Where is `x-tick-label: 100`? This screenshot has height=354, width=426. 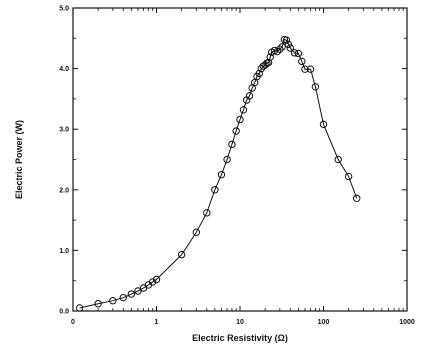
x-tick-label: 100 is located at coordinates (324, 322).